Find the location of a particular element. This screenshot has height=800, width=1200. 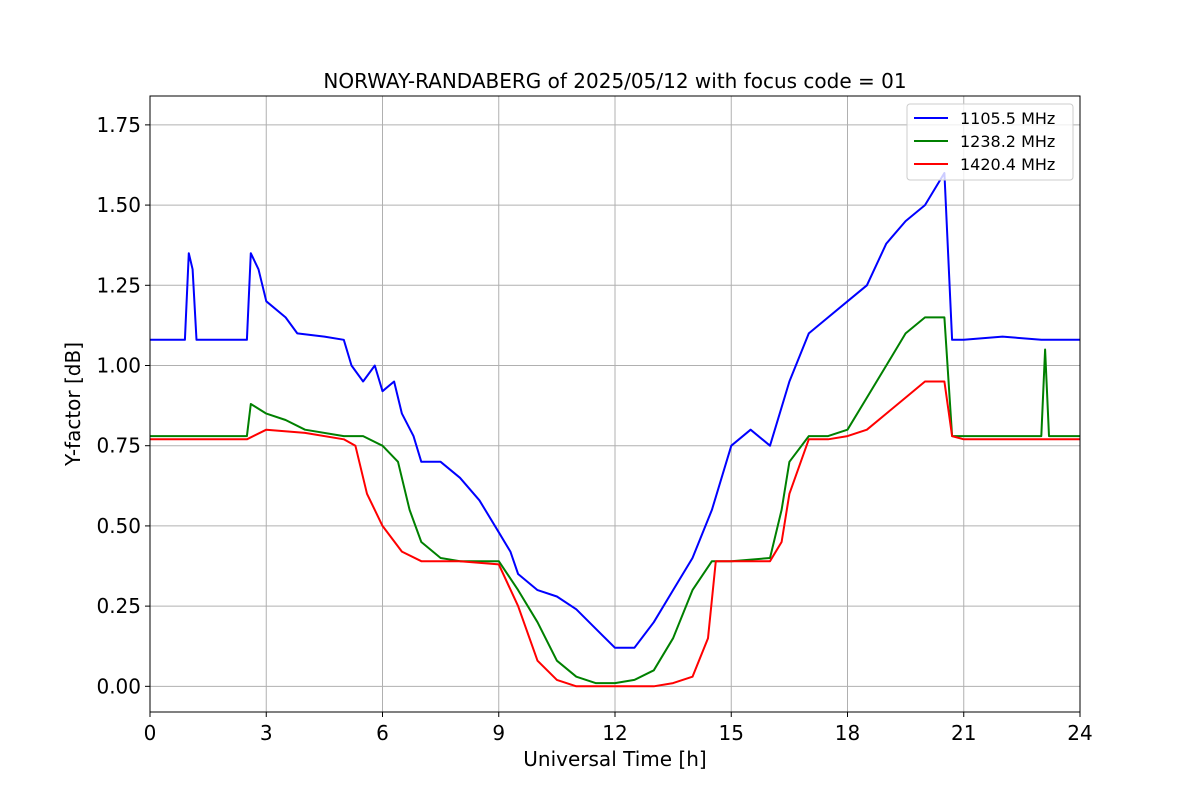

x-tick-label: 9 is located at coordinates (498, 733).